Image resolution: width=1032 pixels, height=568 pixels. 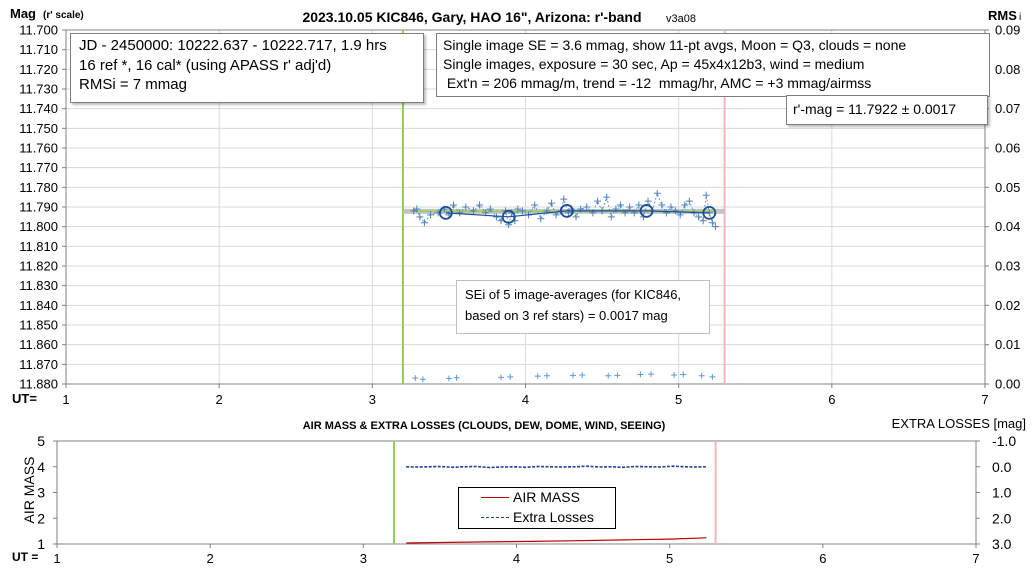 What do you see at coordinates (38, 49) in the screenshot?
I see `top-ytick-label: 11.710` at bounding box center [38, 49].